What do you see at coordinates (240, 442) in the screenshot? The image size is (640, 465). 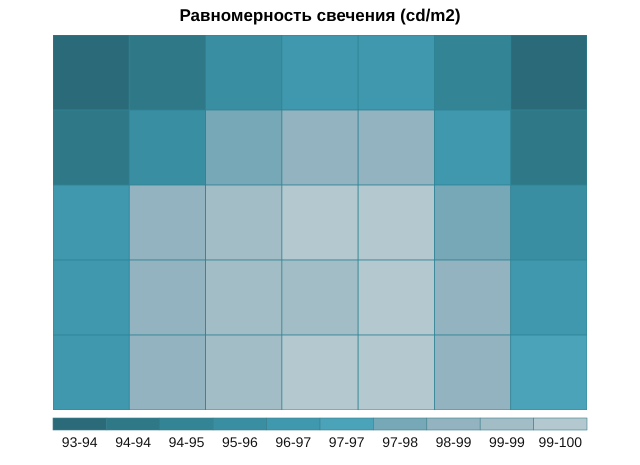 I see `color-bar-label: 95-96` at bounding box center [240, 442].